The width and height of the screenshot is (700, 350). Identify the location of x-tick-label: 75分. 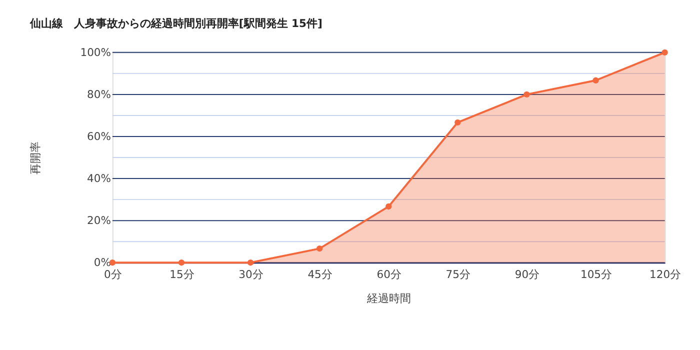
(458, 274).